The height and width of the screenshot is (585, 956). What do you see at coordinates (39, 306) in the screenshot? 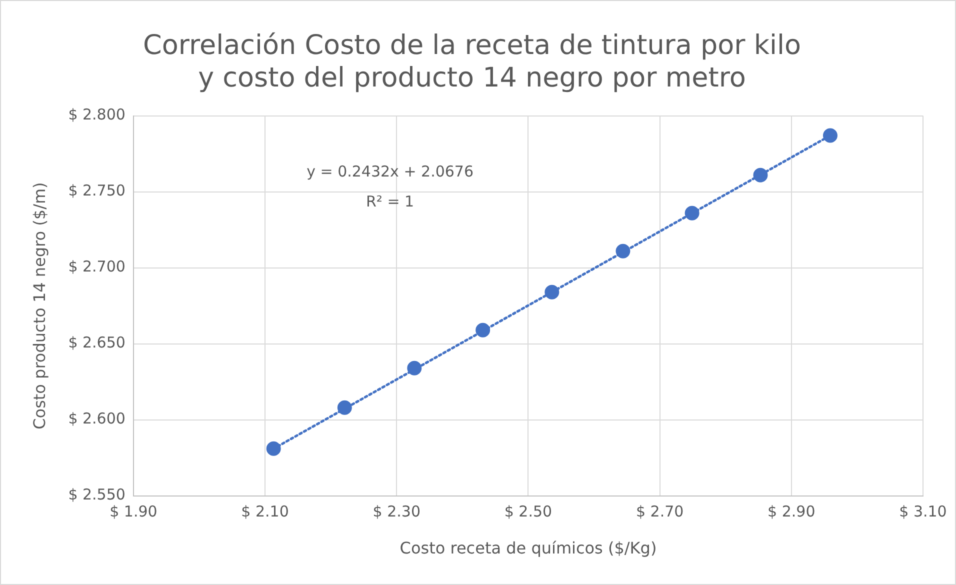
I see `y-axis-title: Costo producto 14 negro ($/m)` at bounding box center [39, 306].